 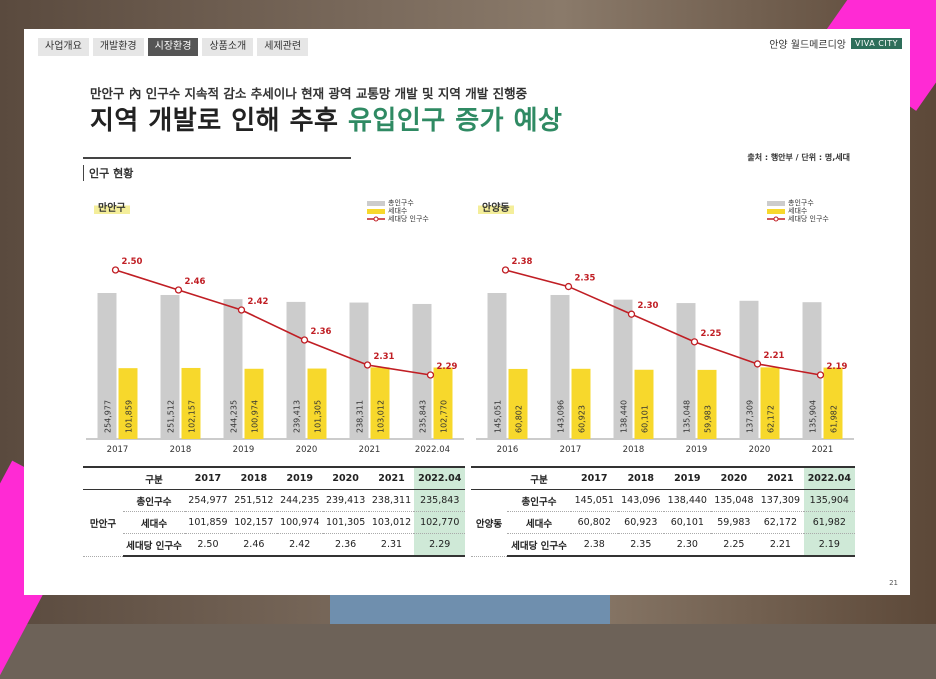 I want to click on bar-total-label: 239,413, so click(x=297, y=416).